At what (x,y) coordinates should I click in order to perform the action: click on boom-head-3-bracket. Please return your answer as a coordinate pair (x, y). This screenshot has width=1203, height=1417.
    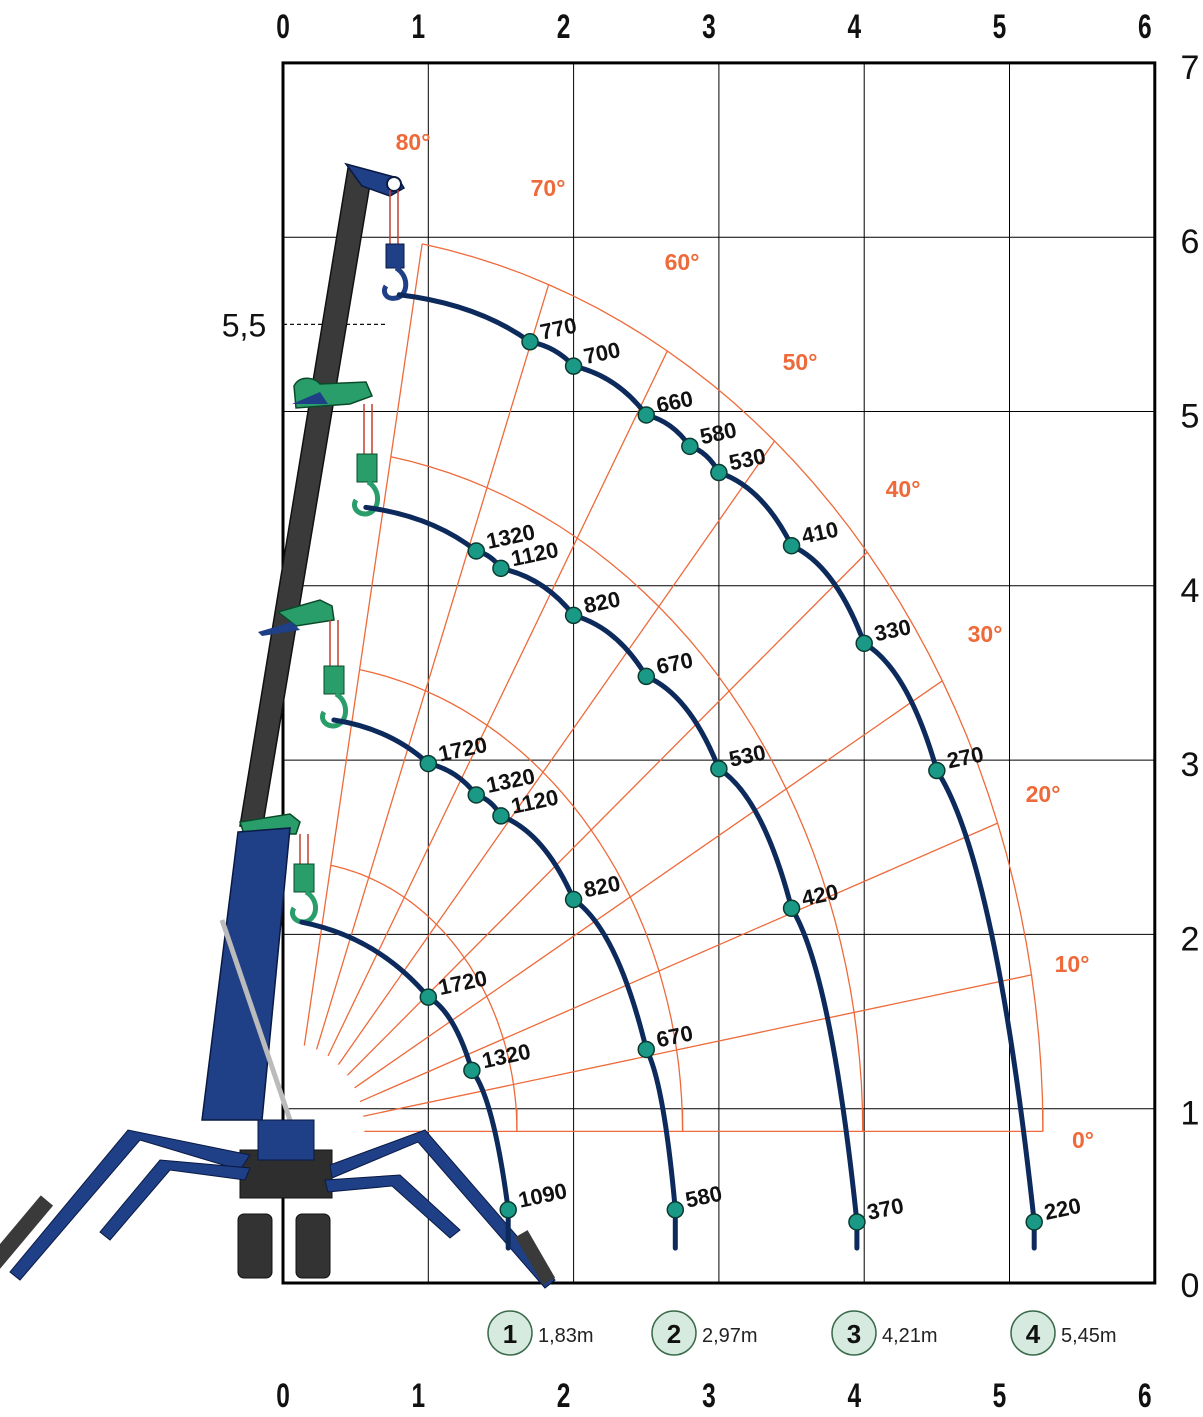
    Looking at the image, I should click on (310, 398).